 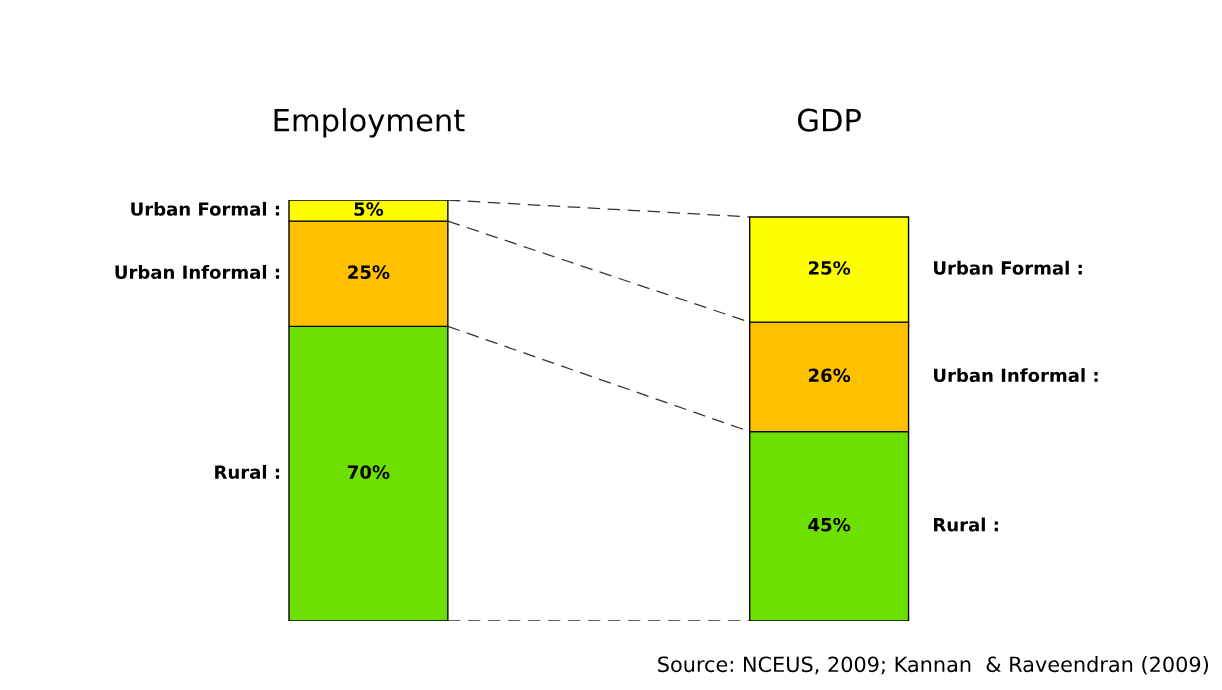 What do you see at coordinates (369, 209) in the screenshot?
I see `data-label: 5%` at bounding box center [369, 209].